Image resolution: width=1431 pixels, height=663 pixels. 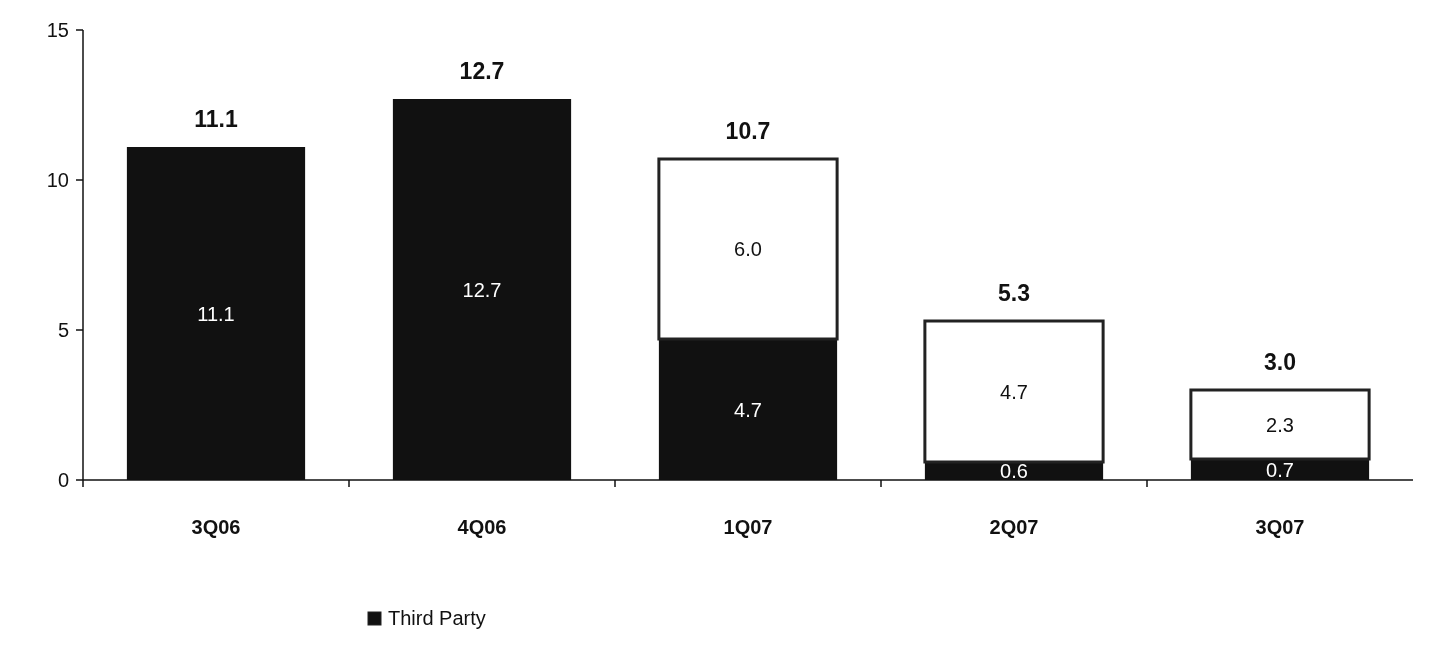 I want to click on total-label: 10.7, so click(x=748, y=131).